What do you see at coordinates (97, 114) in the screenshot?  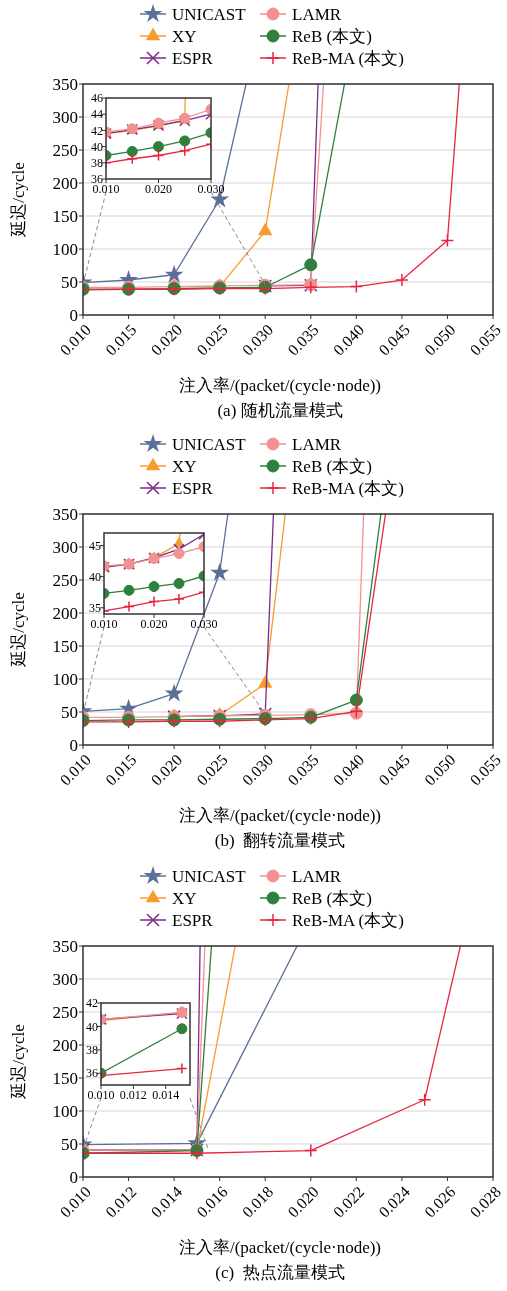 I see `y-tick-label: 44` at bounding box center [97, 114].